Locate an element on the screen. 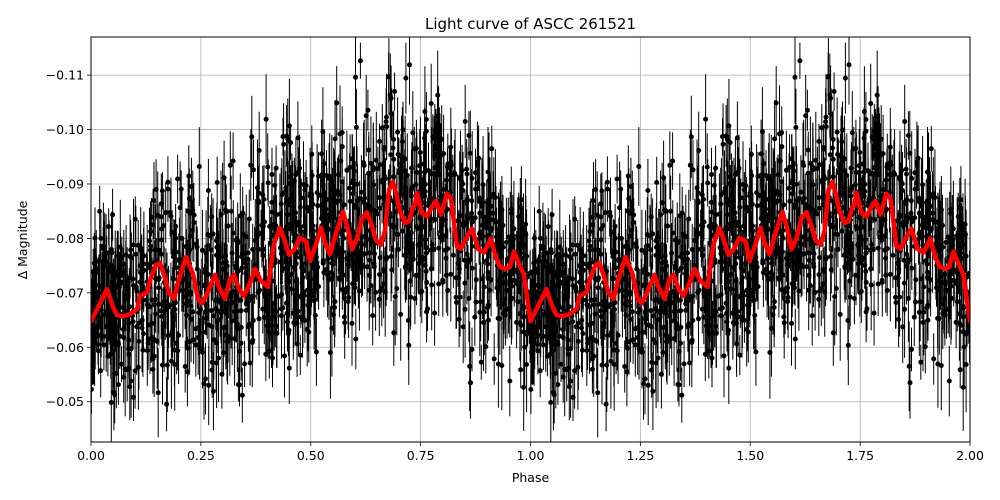 Image resolution: width=1000 pixels, height=500 pixels. x-tick-label: 1.00 is located at coordinates (531, 455).